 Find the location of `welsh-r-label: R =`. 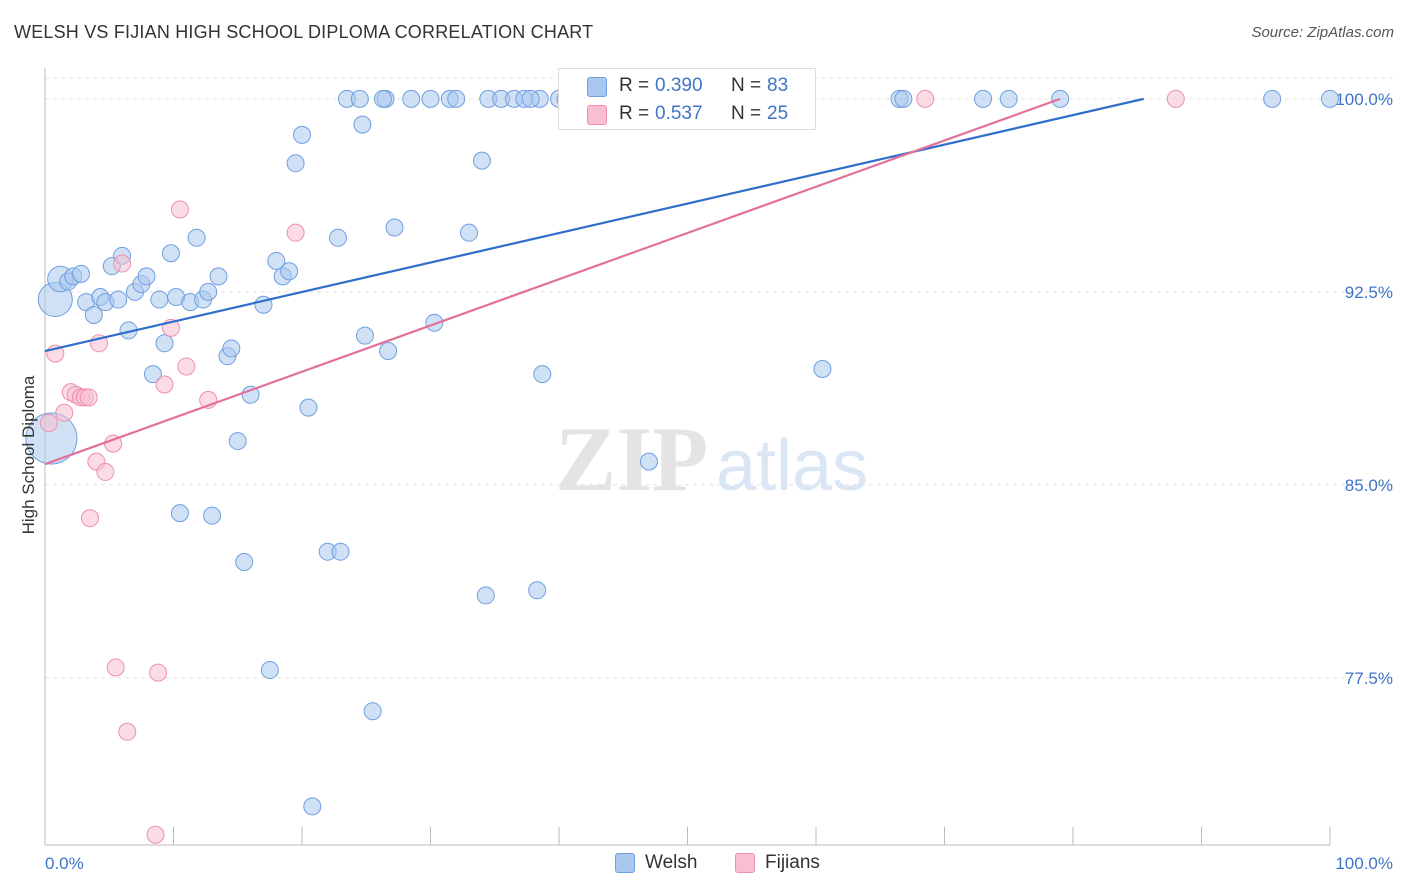

welsh-r-label: R = is located at coordinates (634, 85).